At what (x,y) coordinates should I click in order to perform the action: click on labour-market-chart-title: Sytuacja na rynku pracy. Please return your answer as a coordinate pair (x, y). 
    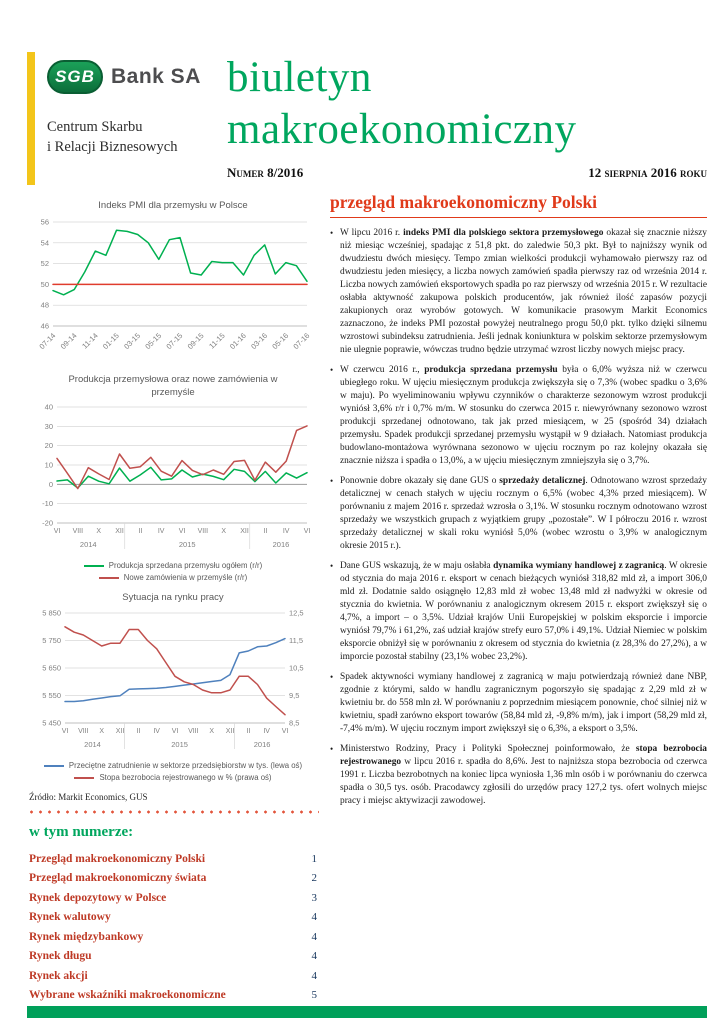
    Looking at the image, I should click on (173, 598).